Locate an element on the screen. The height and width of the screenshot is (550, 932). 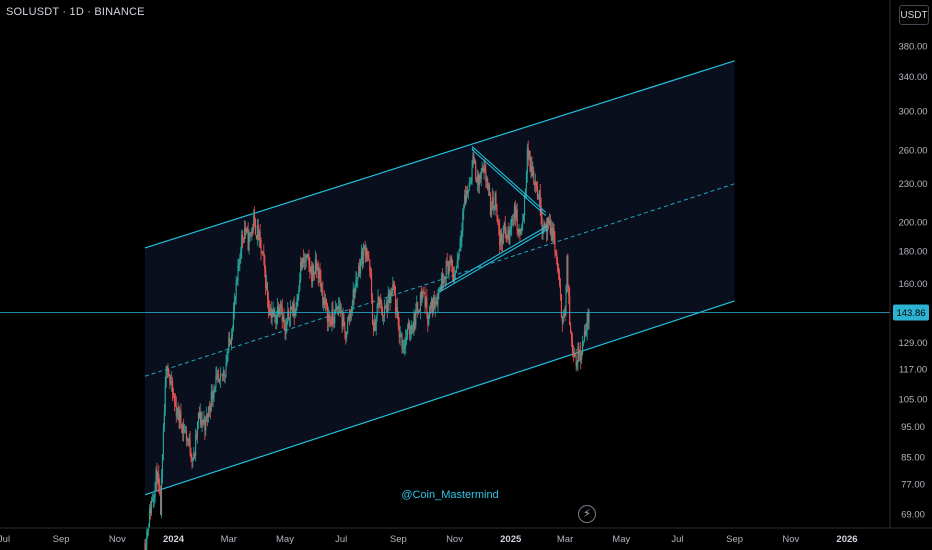
currency-button: USDT is located at coordinates (914, 15).